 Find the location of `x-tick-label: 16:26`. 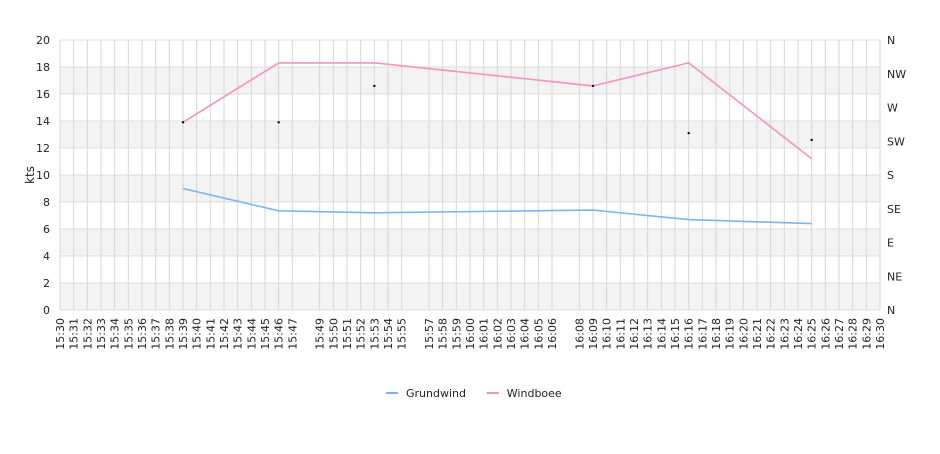

x-tick-label: 16:26 is located at coordinates (825, 334).